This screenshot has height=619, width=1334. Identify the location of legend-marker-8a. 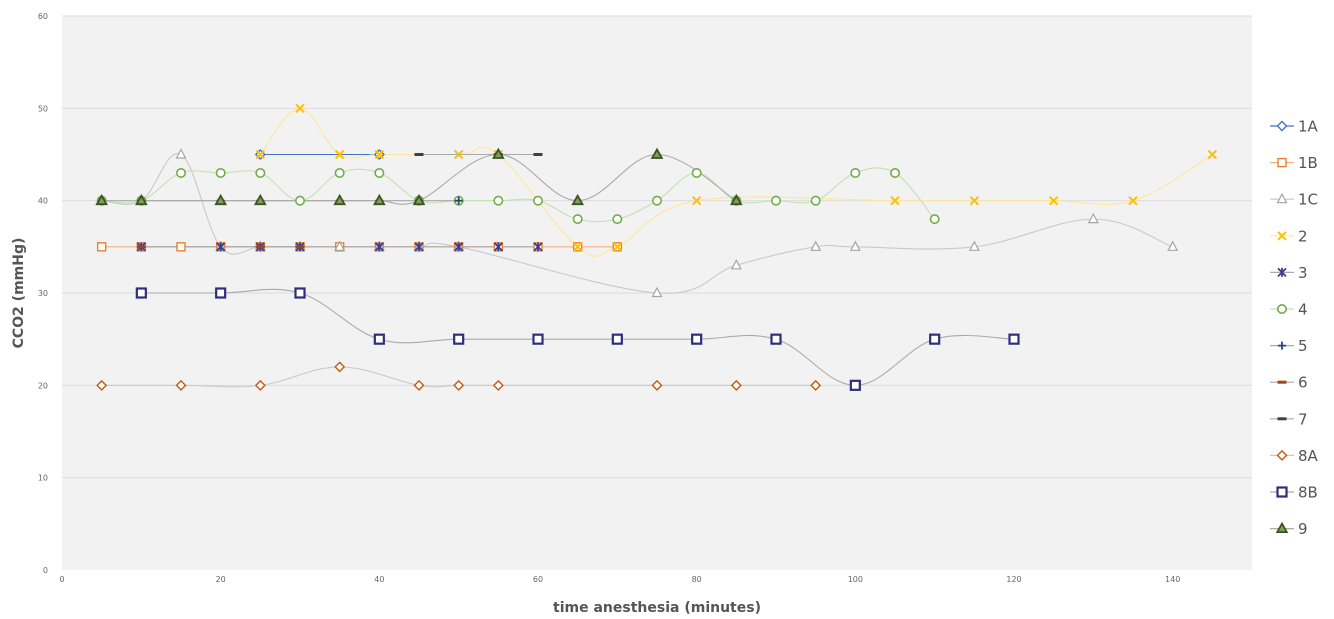
(1282, 455).